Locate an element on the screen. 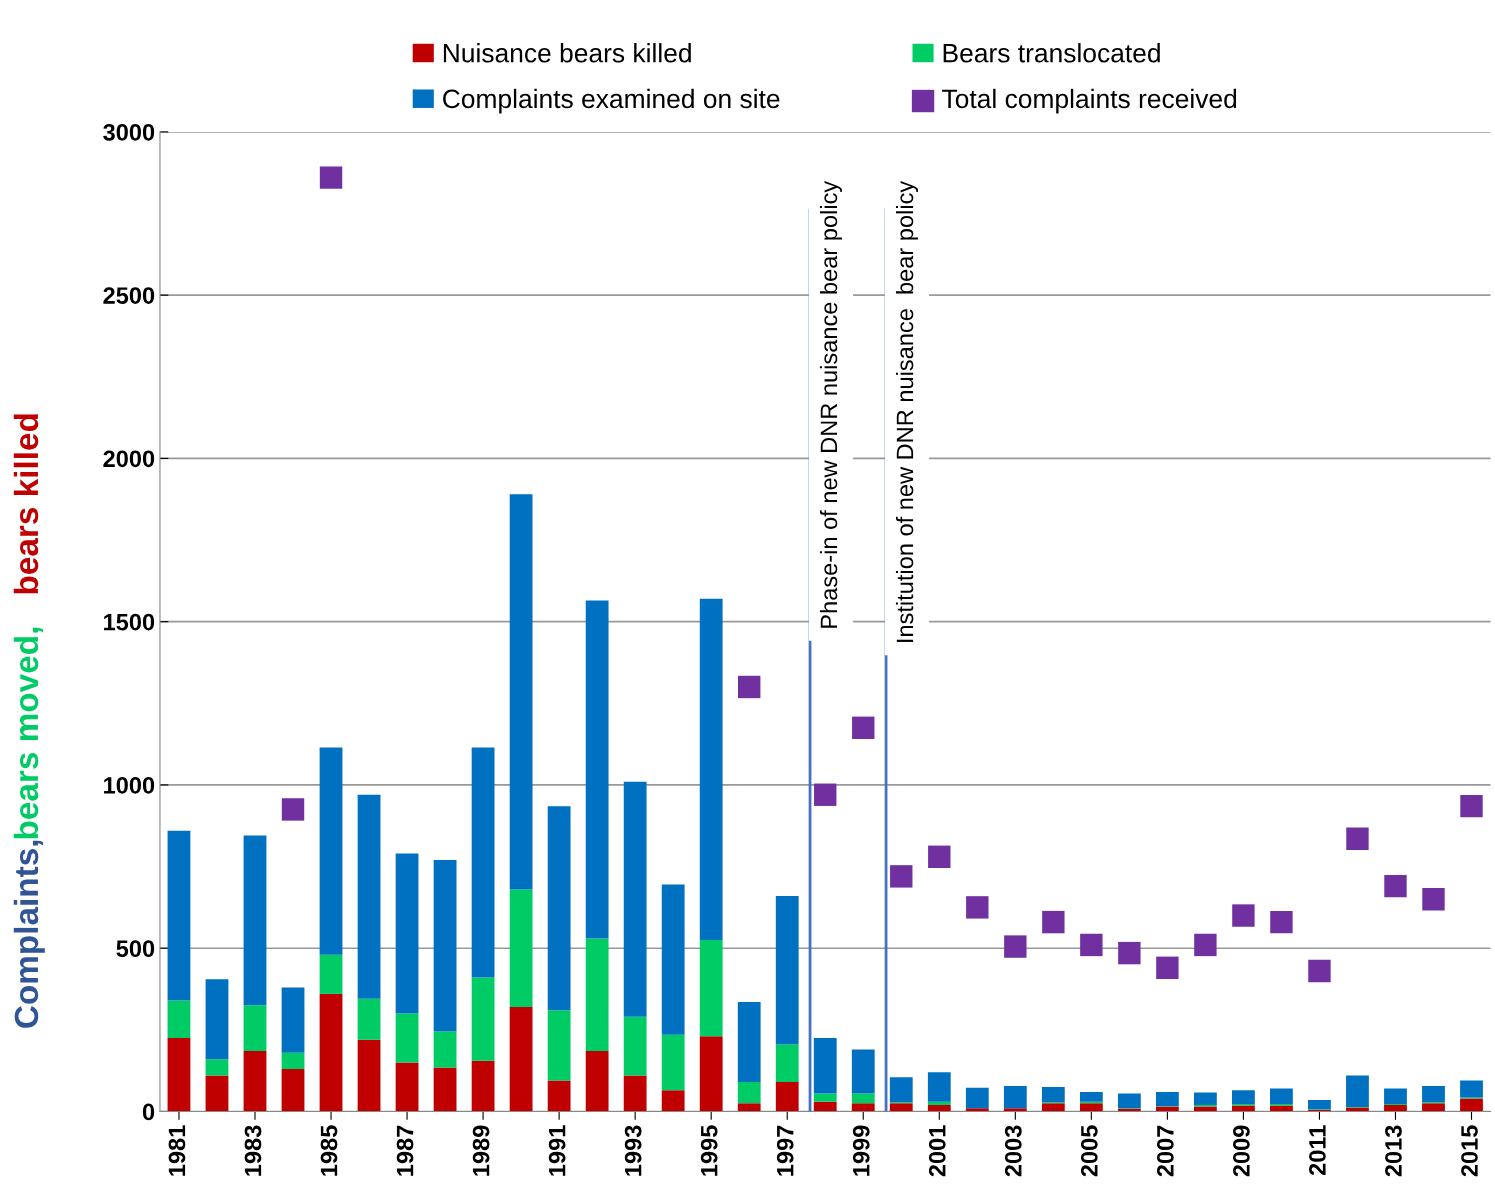  x-tick-label: 1999 is located at coordinates (861, 1150).